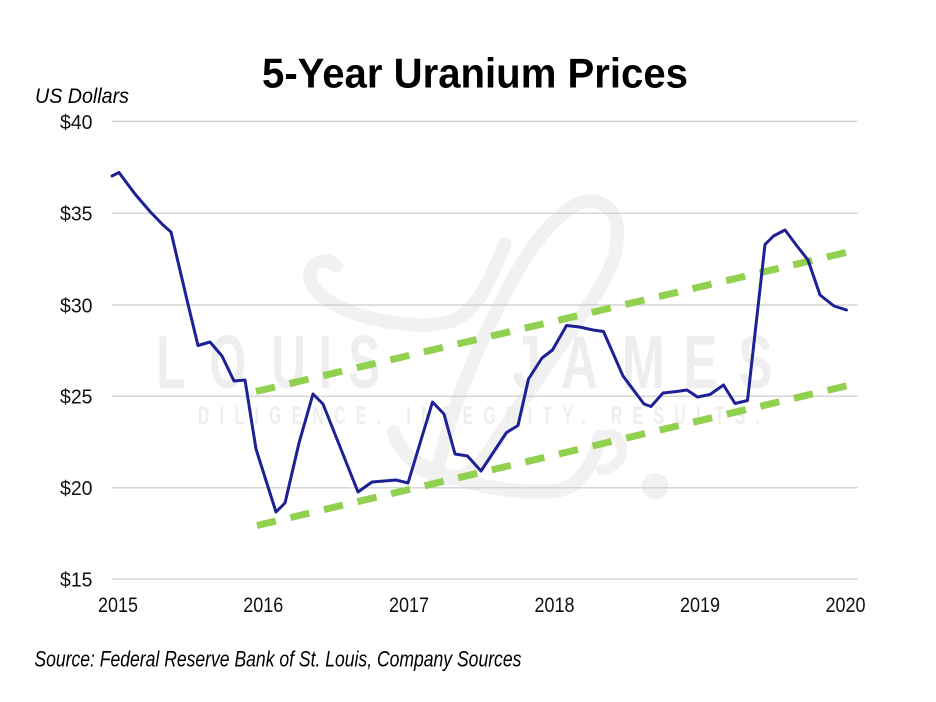 The width and height of the screenshot is (936, 702). Describe the element at coordinates (76, 306) in the screenshot. I see `svg-text: $30` at that location.